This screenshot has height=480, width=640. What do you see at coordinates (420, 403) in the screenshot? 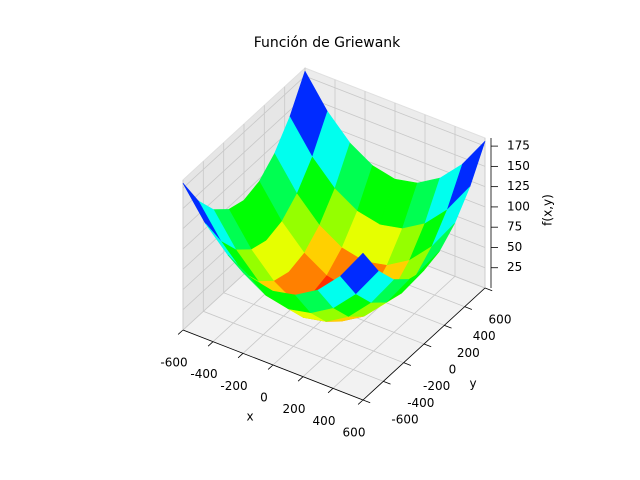
I see `y-tick-label: -400` at bounding box center [420, 403].